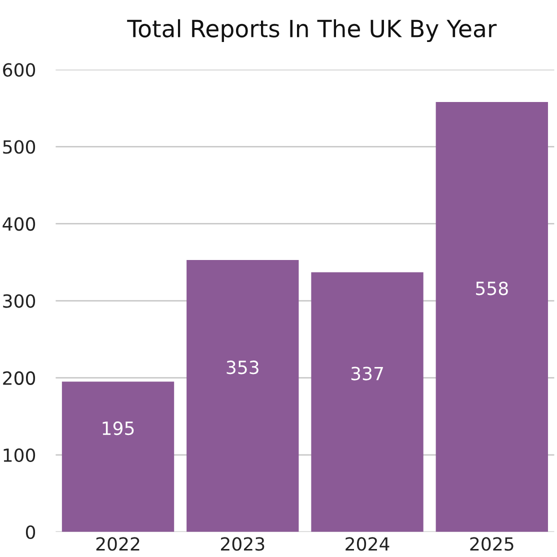  Describe the element at coordinates (118, 428) in the screenshot. I see `data-label: 195` at that location.